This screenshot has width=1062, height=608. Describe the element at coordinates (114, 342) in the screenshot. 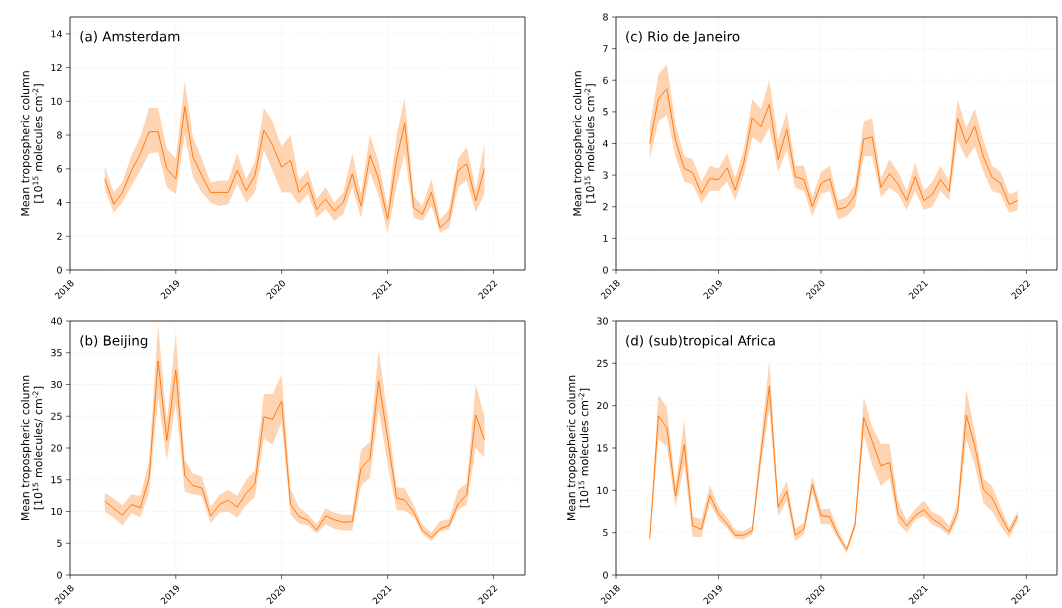

I see `text: (b) Beijing` at that location.